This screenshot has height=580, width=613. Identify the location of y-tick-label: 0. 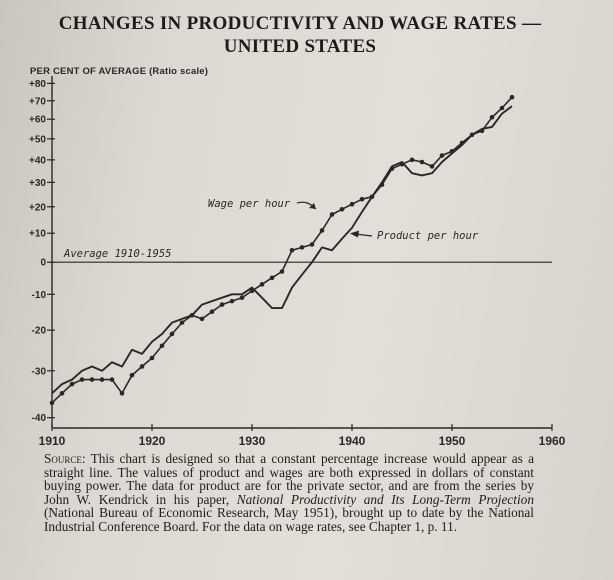
(43, 263).